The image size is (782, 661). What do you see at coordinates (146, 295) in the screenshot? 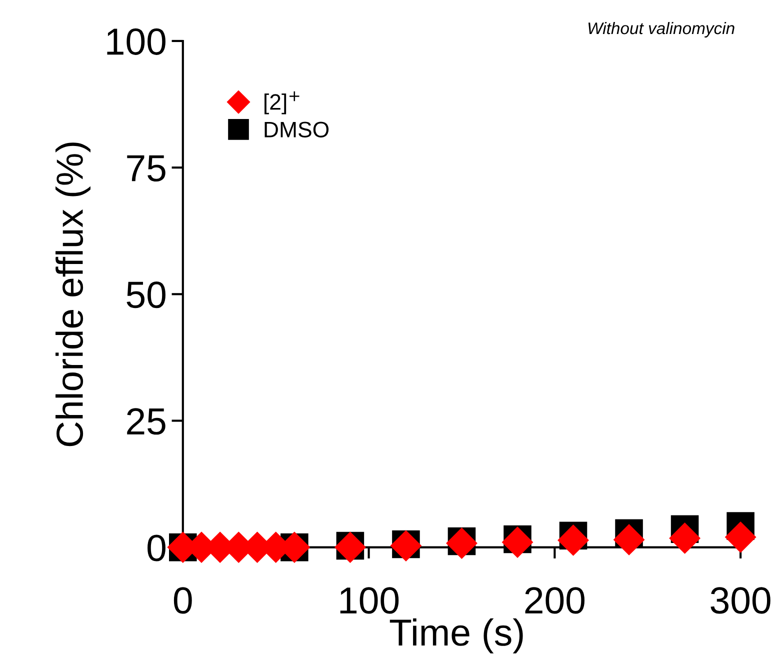
I see `y-tick-label: 50` at bounding box center [146, 295].